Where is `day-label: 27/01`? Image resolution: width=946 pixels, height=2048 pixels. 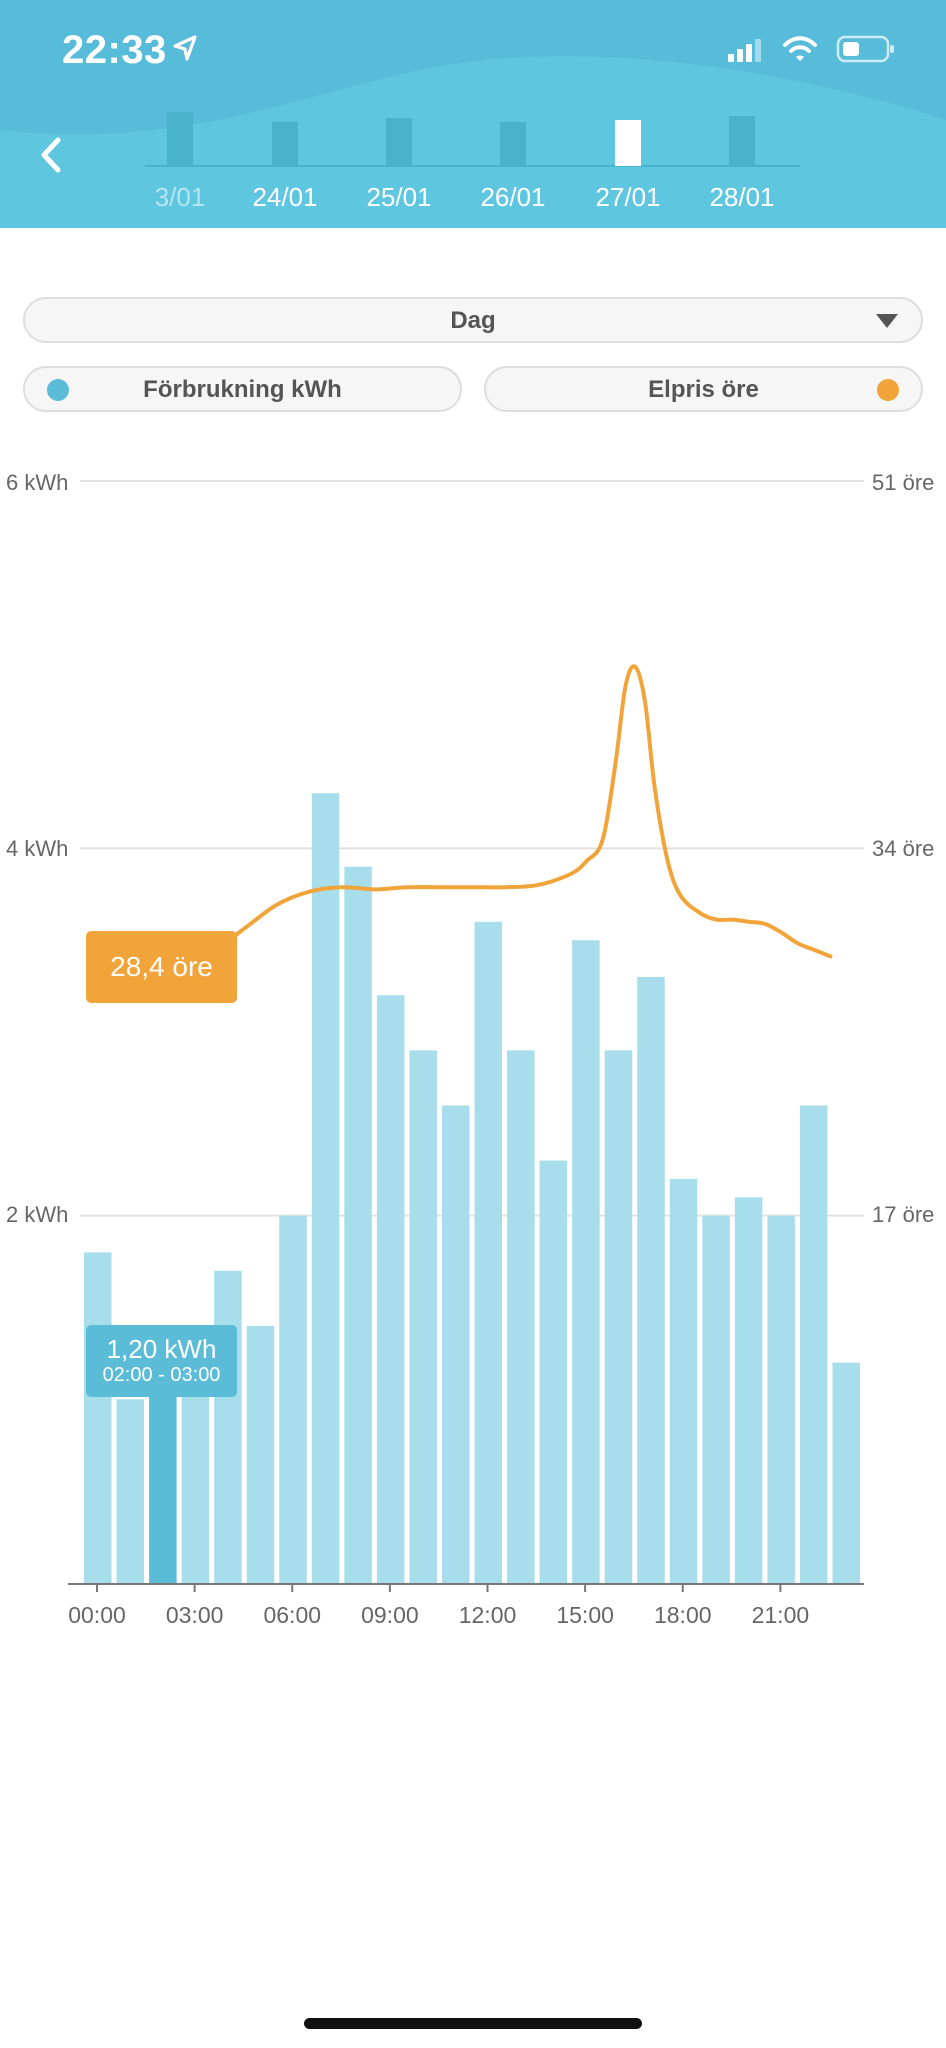 day-label: 27/01 is located at coordinates (628, 197).